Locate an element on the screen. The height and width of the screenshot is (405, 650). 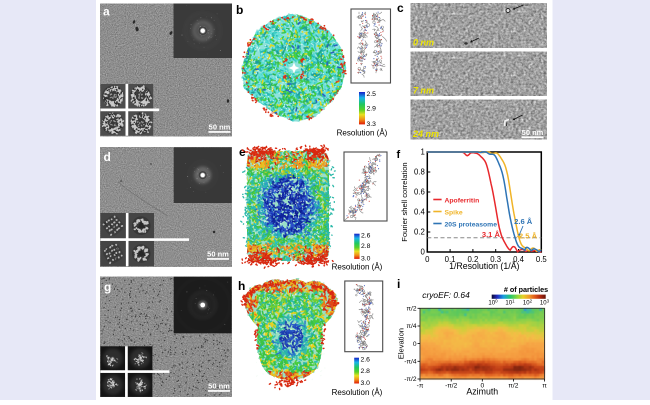
svg-text: 1/Resolution (1/Å) is located at coordinates (484, 266).